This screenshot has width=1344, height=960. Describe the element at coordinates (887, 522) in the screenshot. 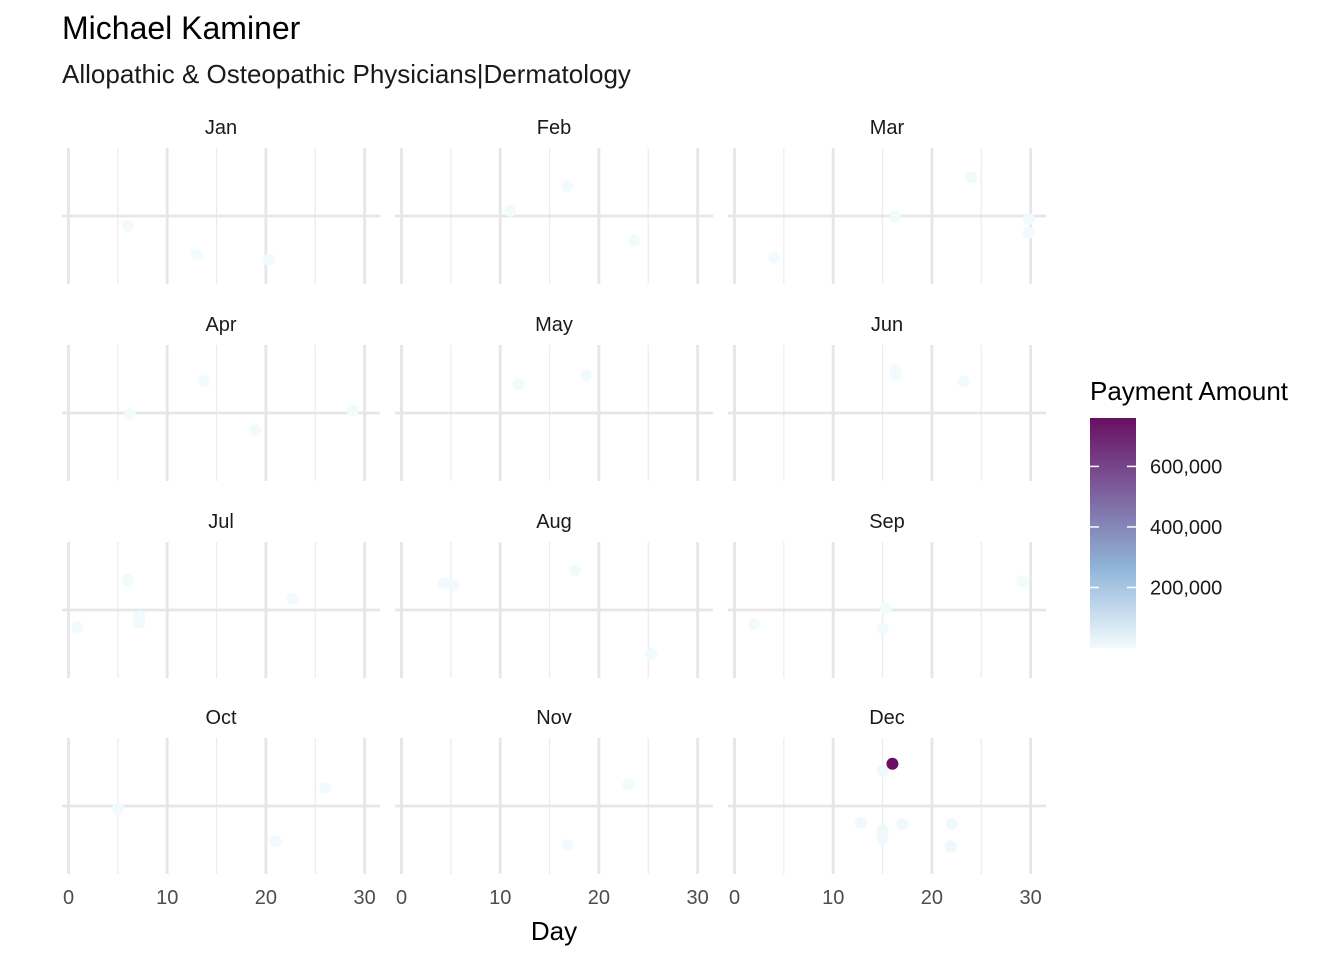

I see `facet-label: Sep` at that location.